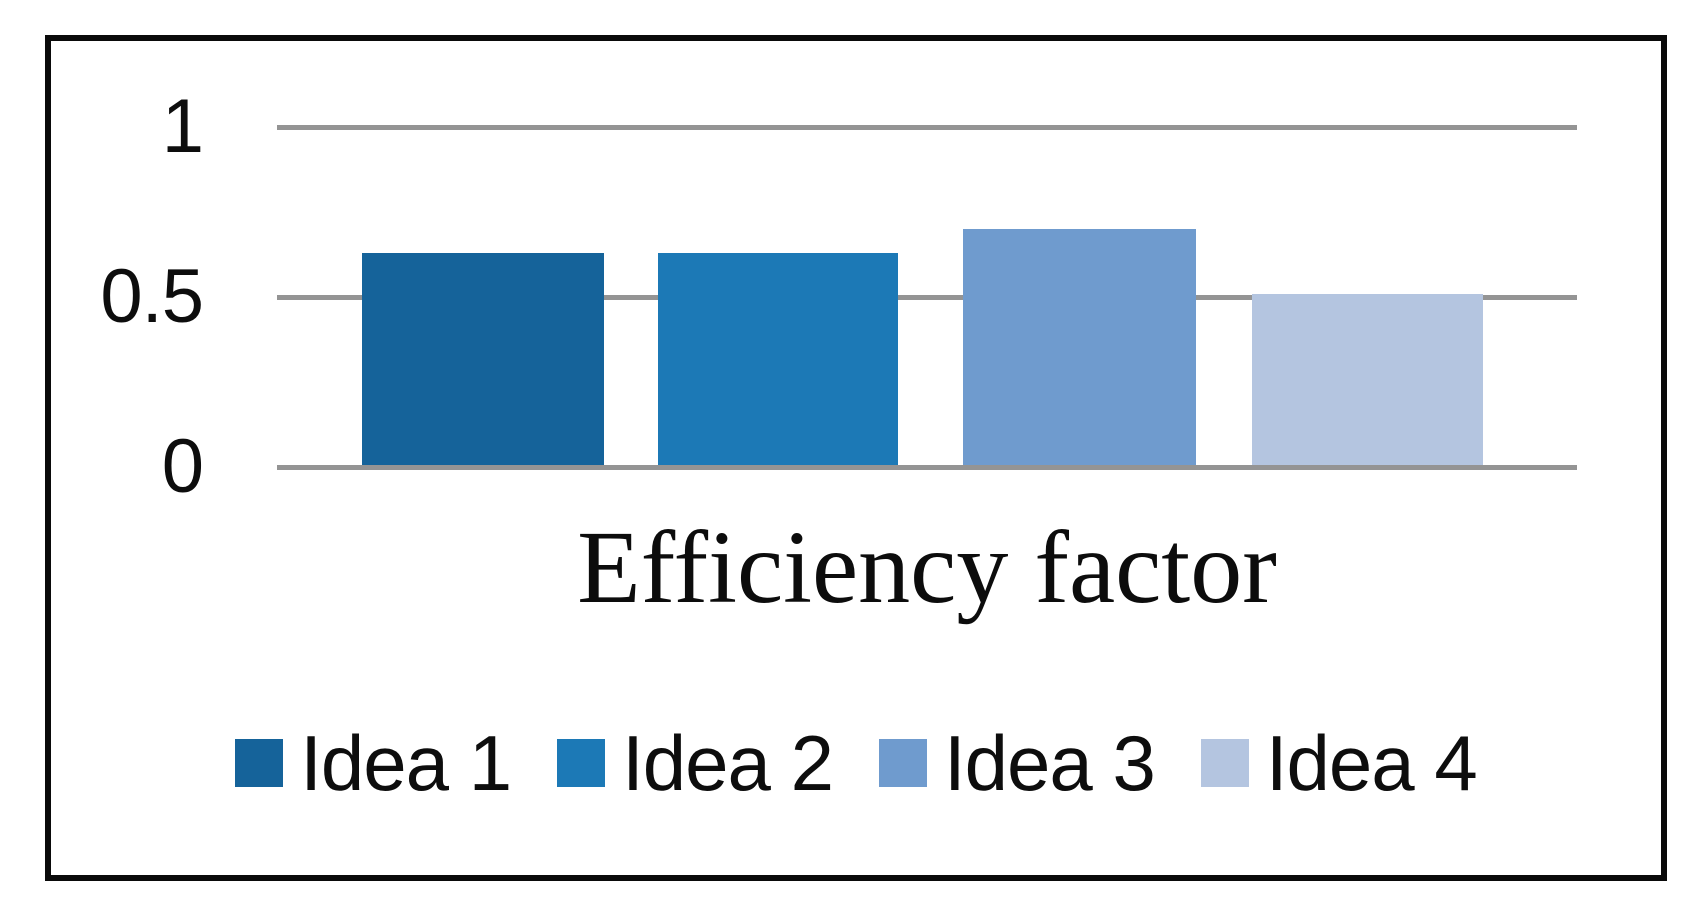 The image size is (1704, 920). I want to click on legend-label: Idea 3, so click(1050, 763).